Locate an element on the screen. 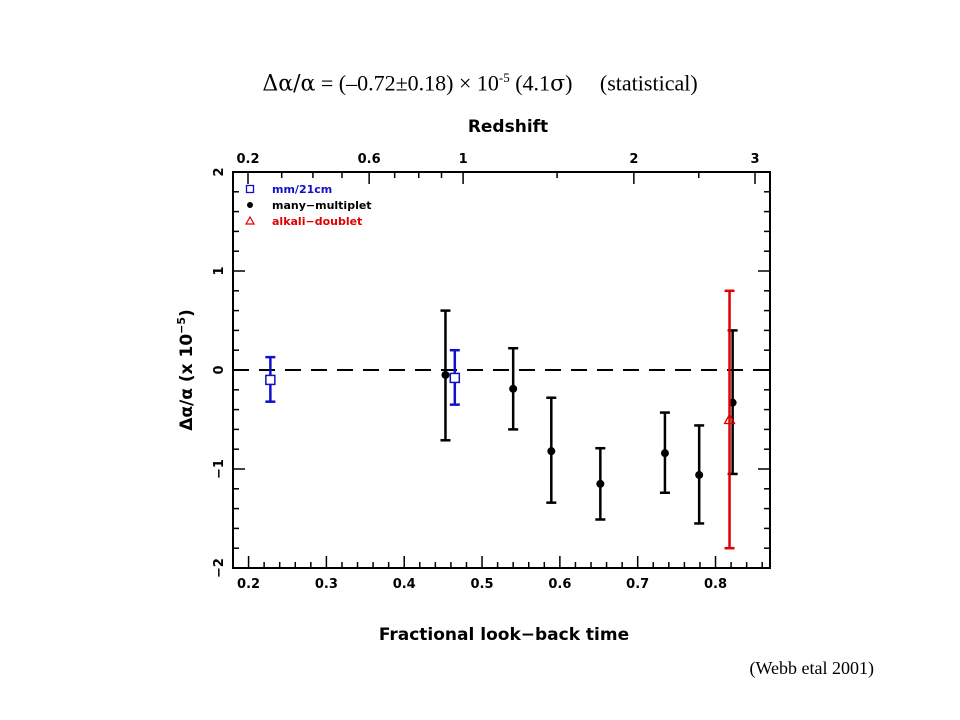  delta-alpha-symbol: Δα/α is located at coordinates (289, 84).